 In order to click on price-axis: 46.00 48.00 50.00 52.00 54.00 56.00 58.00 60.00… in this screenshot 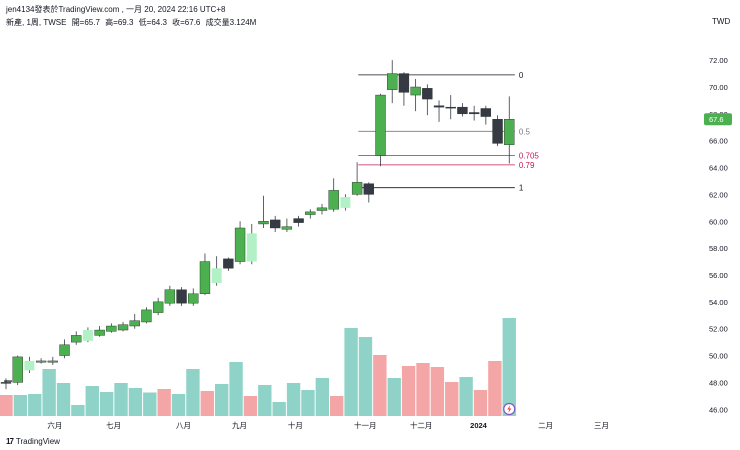, I will do `click(718, 235)`.